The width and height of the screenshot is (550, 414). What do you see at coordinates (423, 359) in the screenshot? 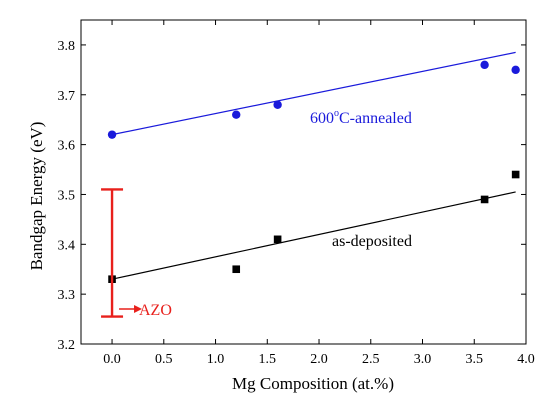
I see `x-tick-label: 3.0` at bounding box center [423, 359].